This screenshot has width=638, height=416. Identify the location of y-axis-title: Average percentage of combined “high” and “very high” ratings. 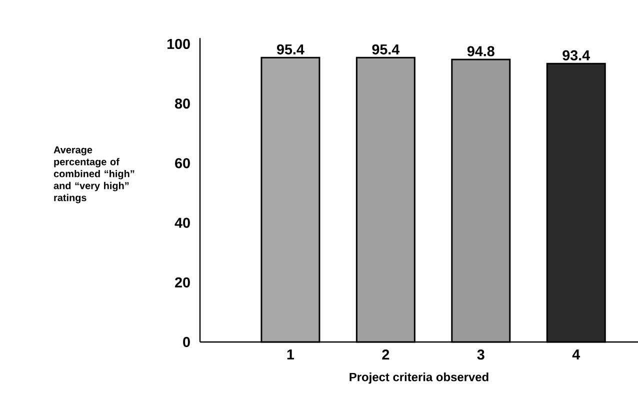
(94, 175).